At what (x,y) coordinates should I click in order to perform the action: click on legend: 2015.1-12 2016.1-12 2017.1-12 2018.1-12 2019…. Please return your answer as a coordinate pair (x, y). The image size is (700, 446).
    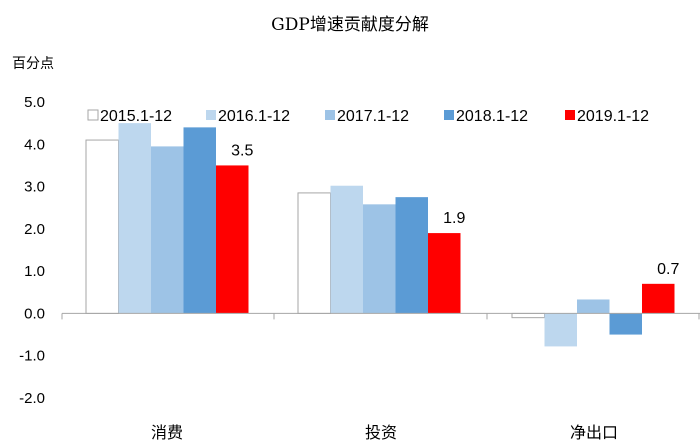
    Looking at the image, I should click on (368, 116).